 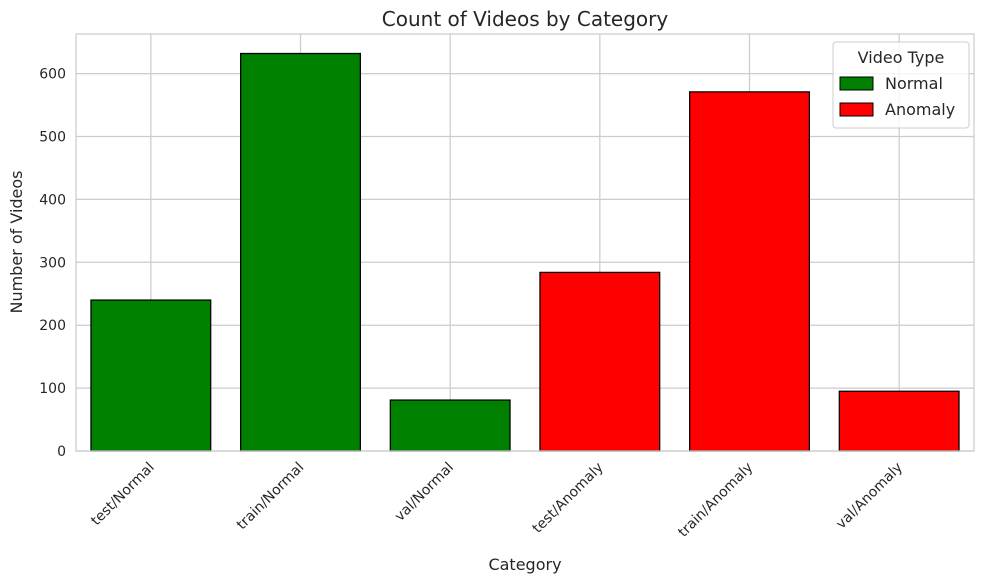 I want to click on bar-val-normal, so click(x=450, y=425).